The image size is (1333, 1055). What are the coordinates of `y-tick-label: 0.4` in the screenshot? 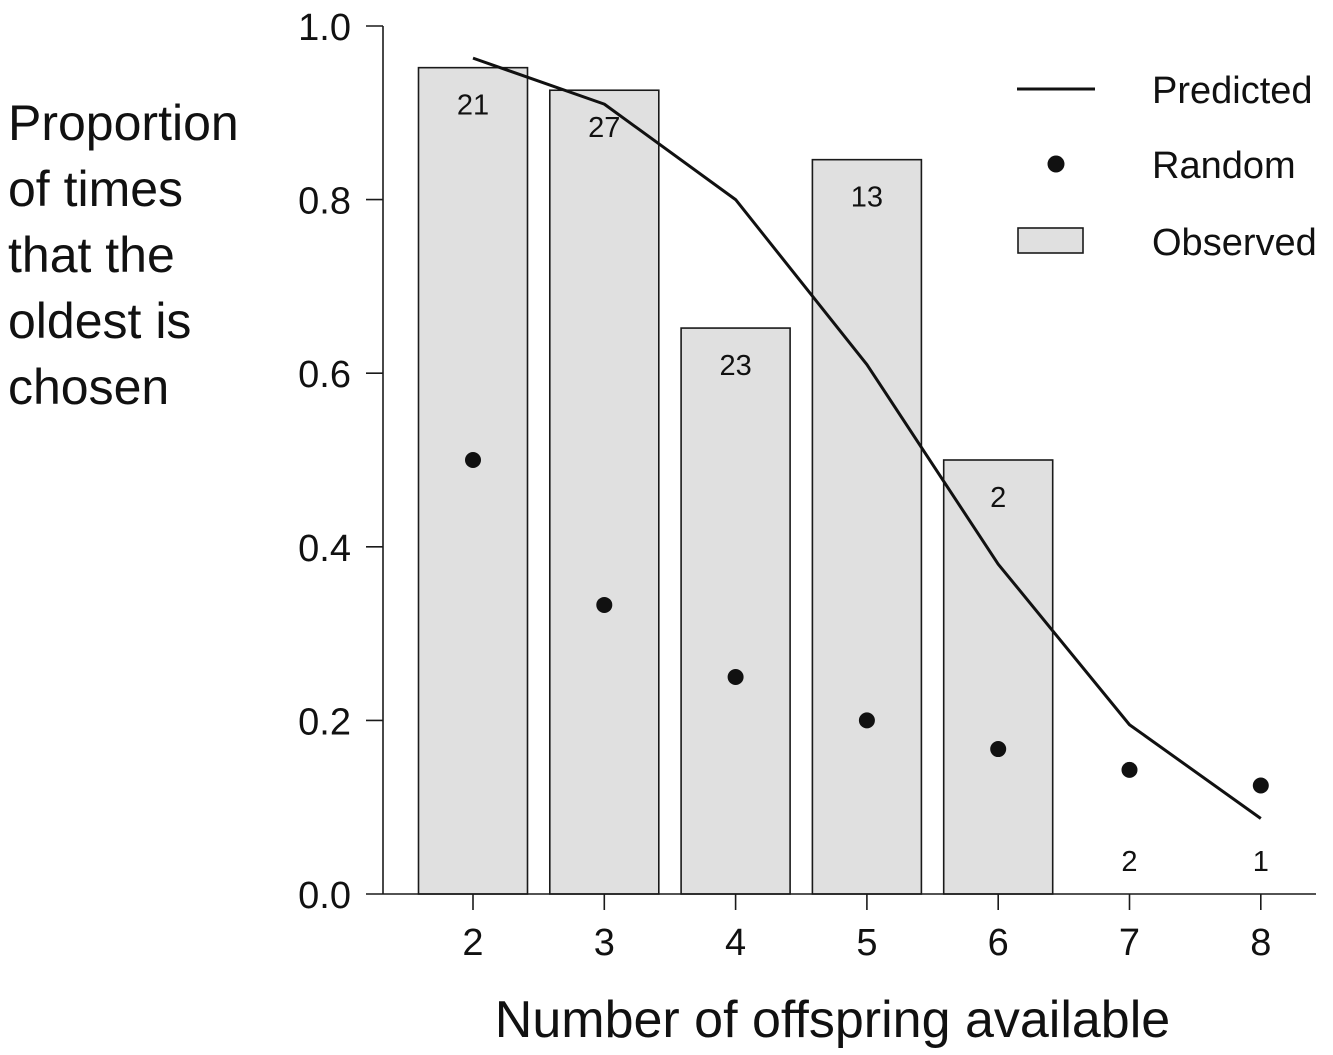 It's located at (324, 549).